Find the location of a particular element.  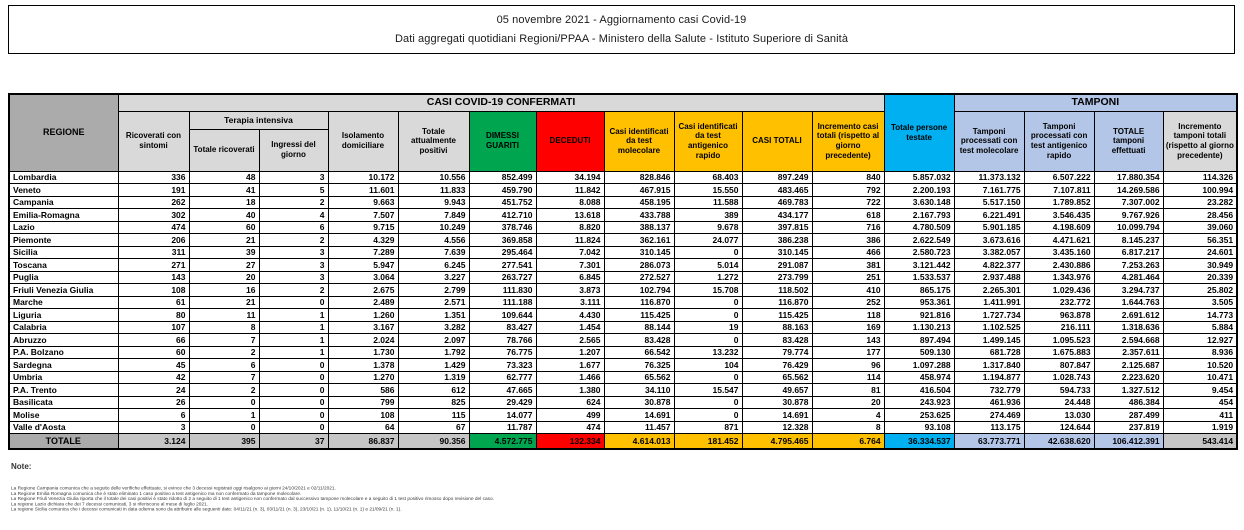

cell-ricoverati-sintomi: 26 is located at coordinates (153, 402).